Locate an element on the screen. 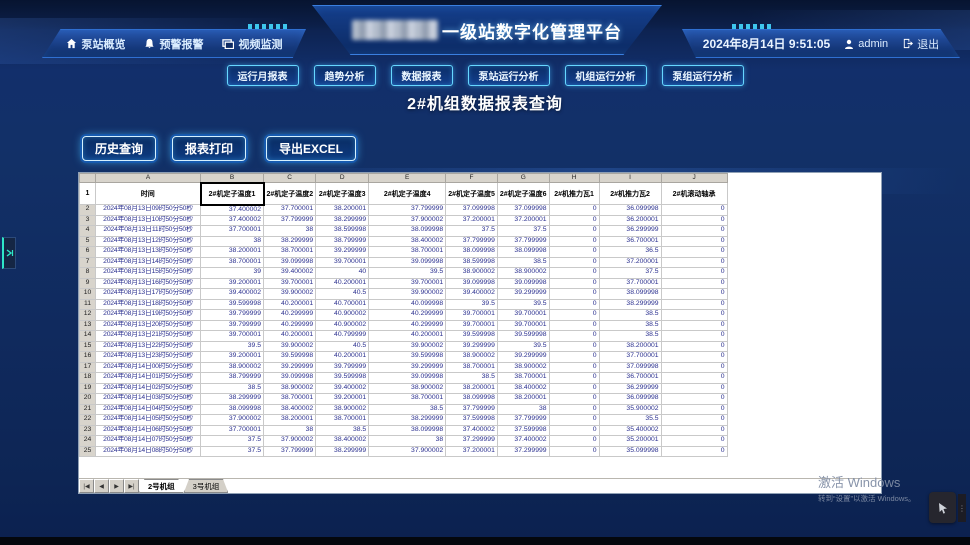 The height and width of the screenshot is (545, 970). row-number: 3 is located at coordinates (87, 220).